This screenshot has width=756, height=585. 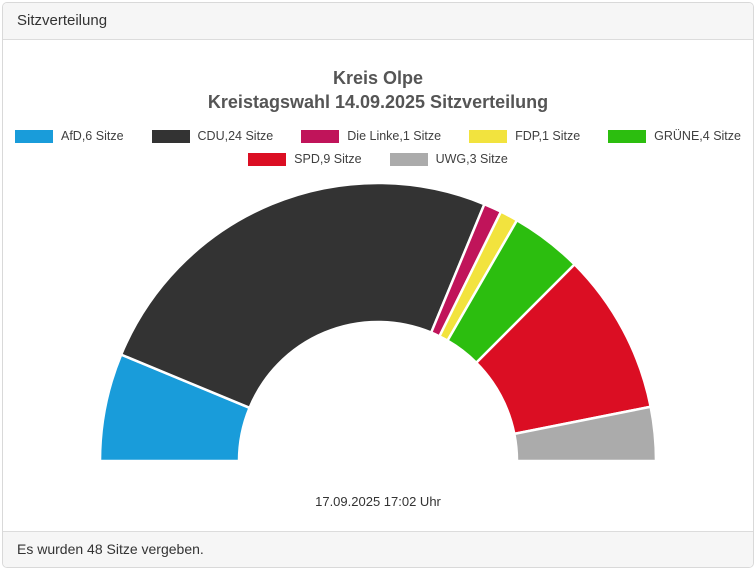 I want to click on panel-footer: Es wurden 48 Sitze vergeben., so click(x=378, y=549).